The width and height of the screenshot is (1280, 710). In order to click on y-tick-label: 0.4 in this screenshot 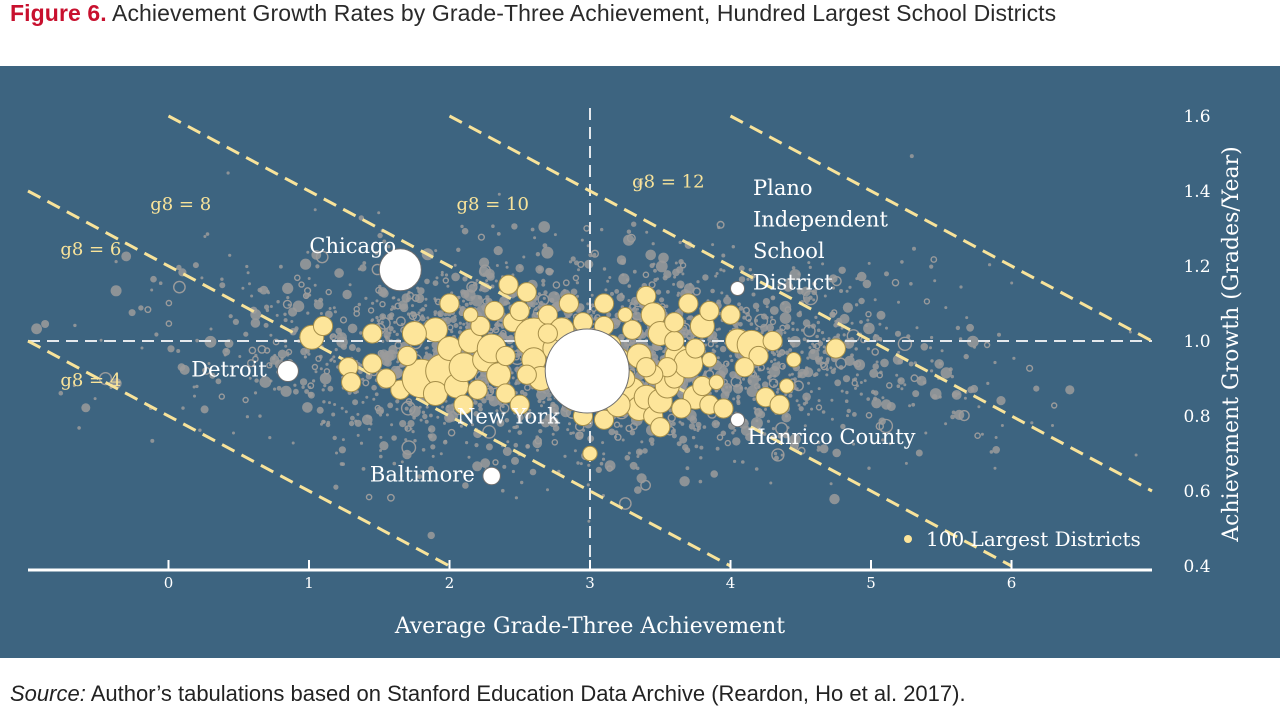, I will do `click(1196, 567)`.